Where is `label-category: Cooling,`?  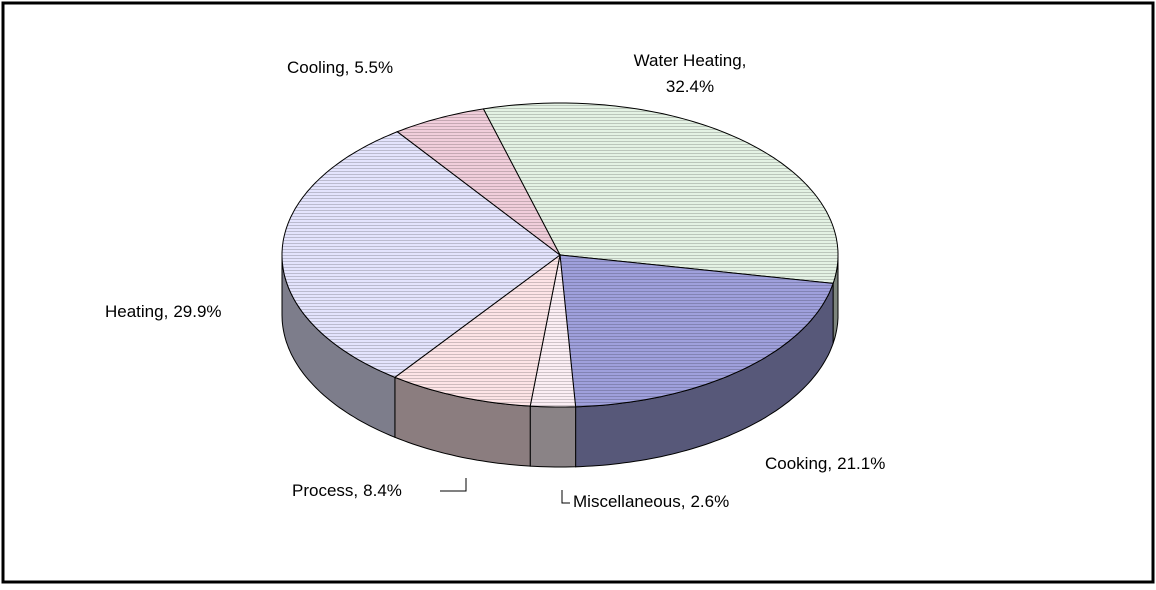 label-category: Cooling, is located at coordinates (318, 67).